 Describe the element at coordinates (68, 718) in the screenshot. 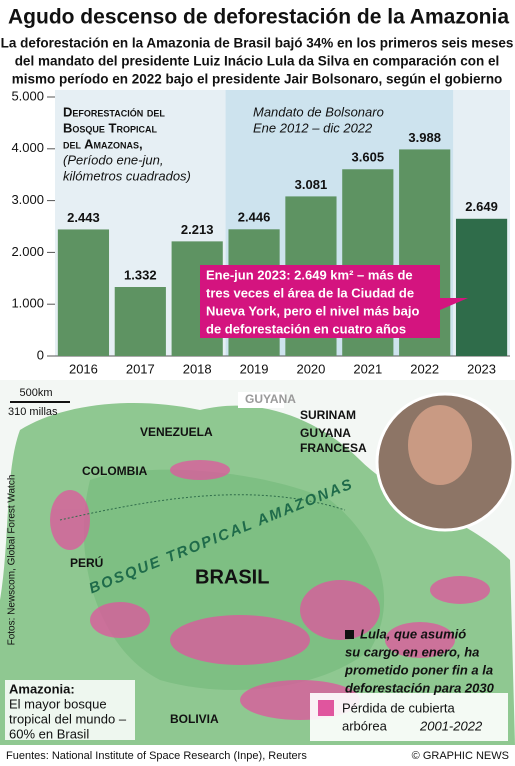

I see `amazonia-note: tropical del mundo –` at that location.